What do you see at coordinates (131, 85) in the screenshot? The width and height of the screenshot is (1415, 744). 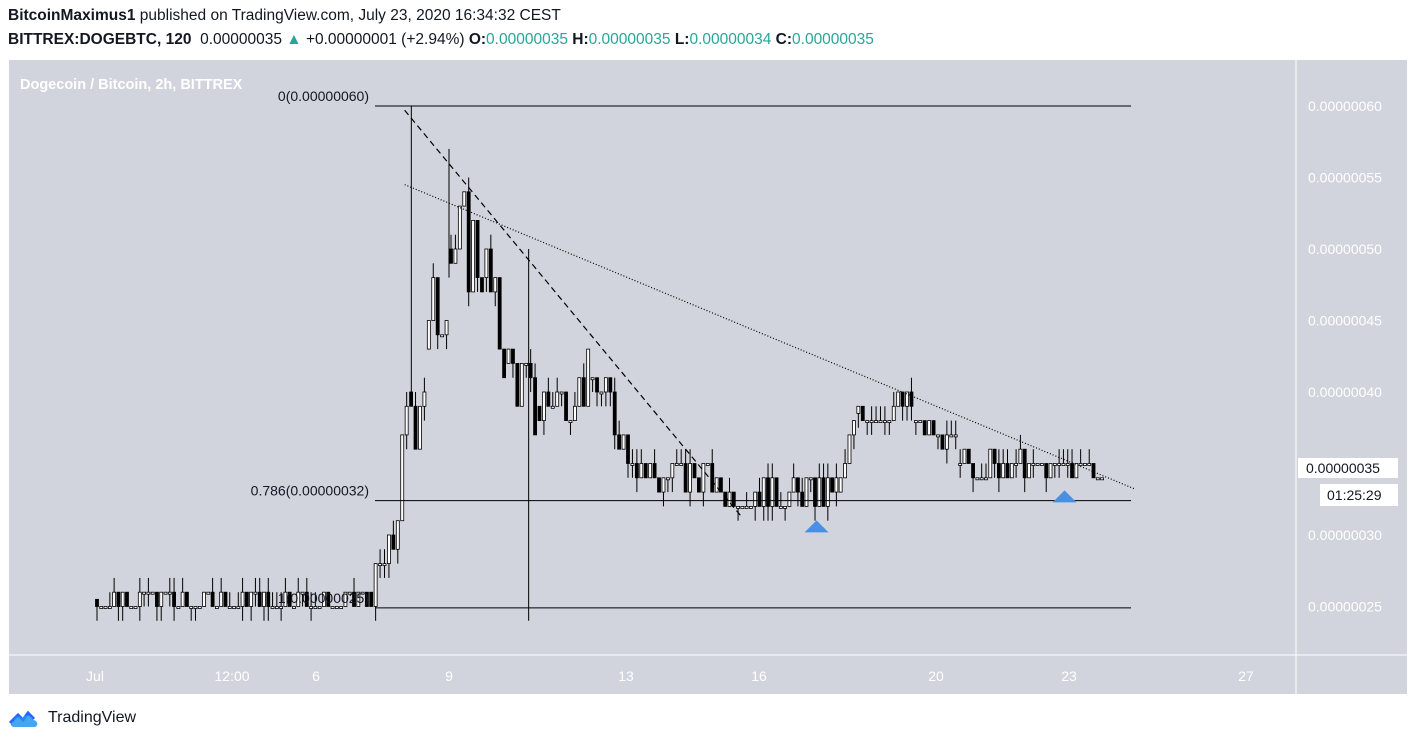 I see `chart-title: Dogecoin / Bitcoin, 2h, BITTREX` at bounding box center [131, 85].